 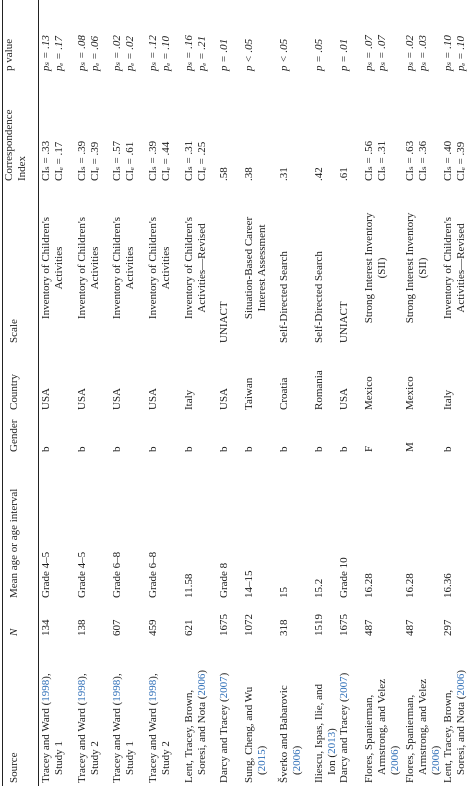 I want to click on age-cell: Grade 8, so click(x=224, y=580).